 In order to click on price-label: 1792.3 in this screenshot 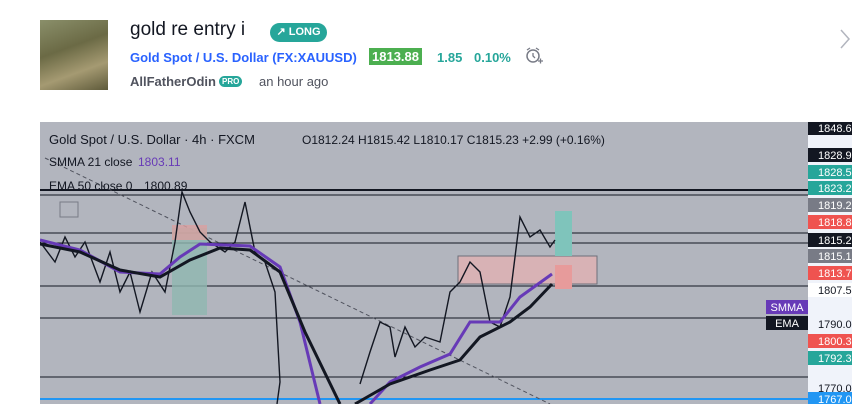, I will do `click(835, 359)`.